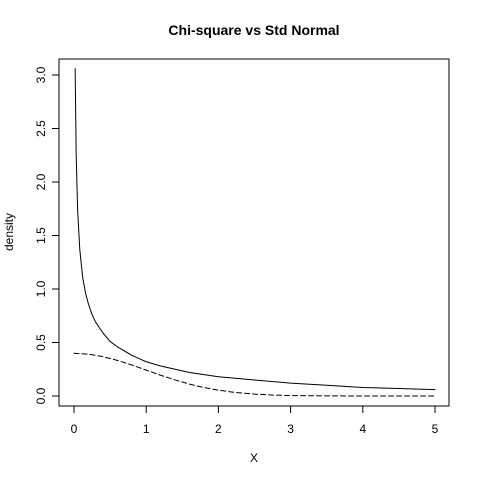 The image size is (480, 480). Describe the element at coordinates (41, 74) in the screenshot. I see `y-tick-label: 3.0` at that location.